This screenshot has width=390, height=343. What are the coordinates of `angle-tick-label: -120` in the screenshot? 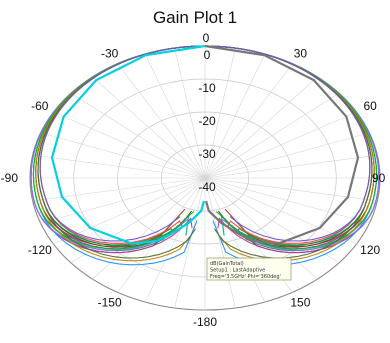 It's located at (40, 250).